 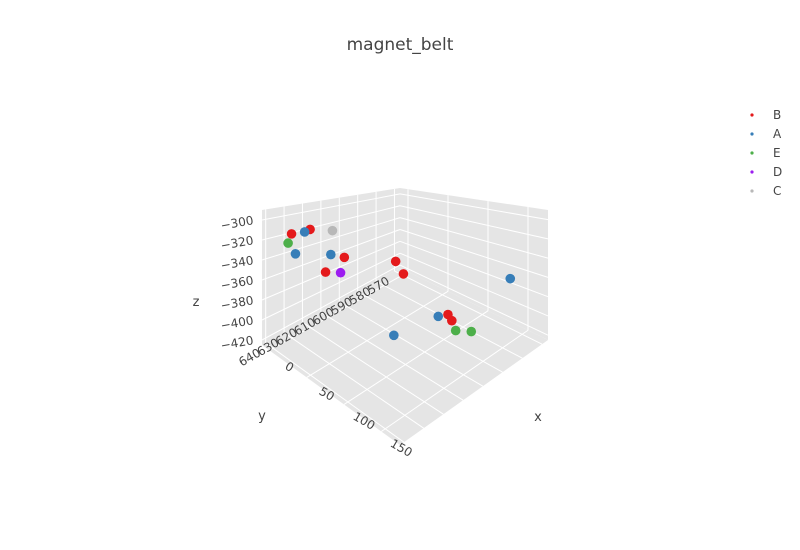 What do you see at coordinates (752, 115) in the screenshot?
I see `legend-marker-B` at bounding box center [752, 115].